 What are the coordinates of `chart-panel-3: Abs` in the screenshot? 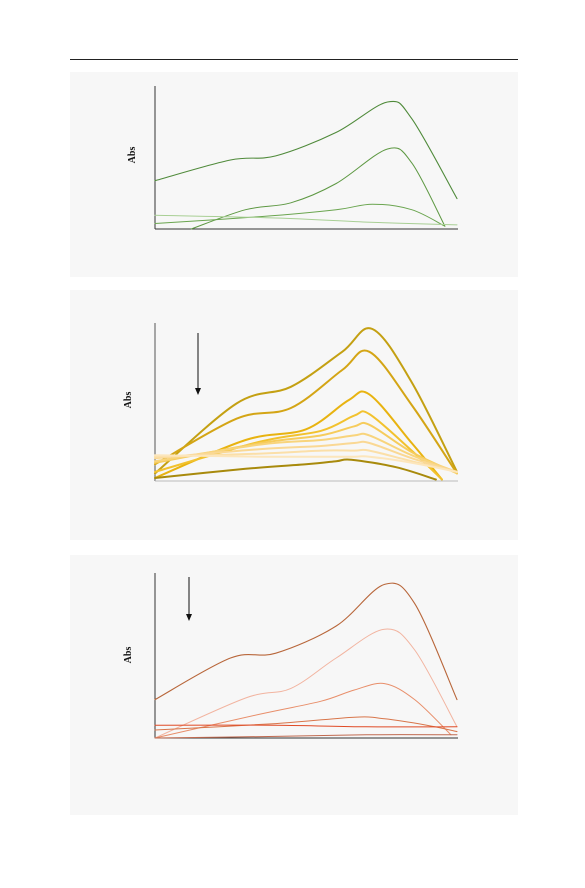 It's located at (290, 656).